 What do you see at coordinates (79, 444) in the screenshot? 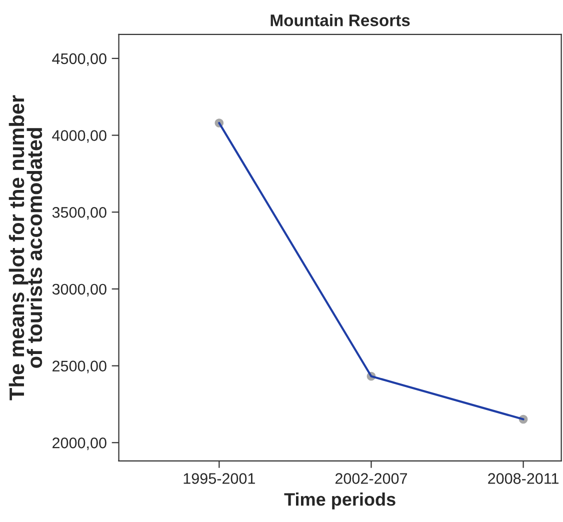
I see `y-tick-label: 2000,00` at bounding box center [79, 444].